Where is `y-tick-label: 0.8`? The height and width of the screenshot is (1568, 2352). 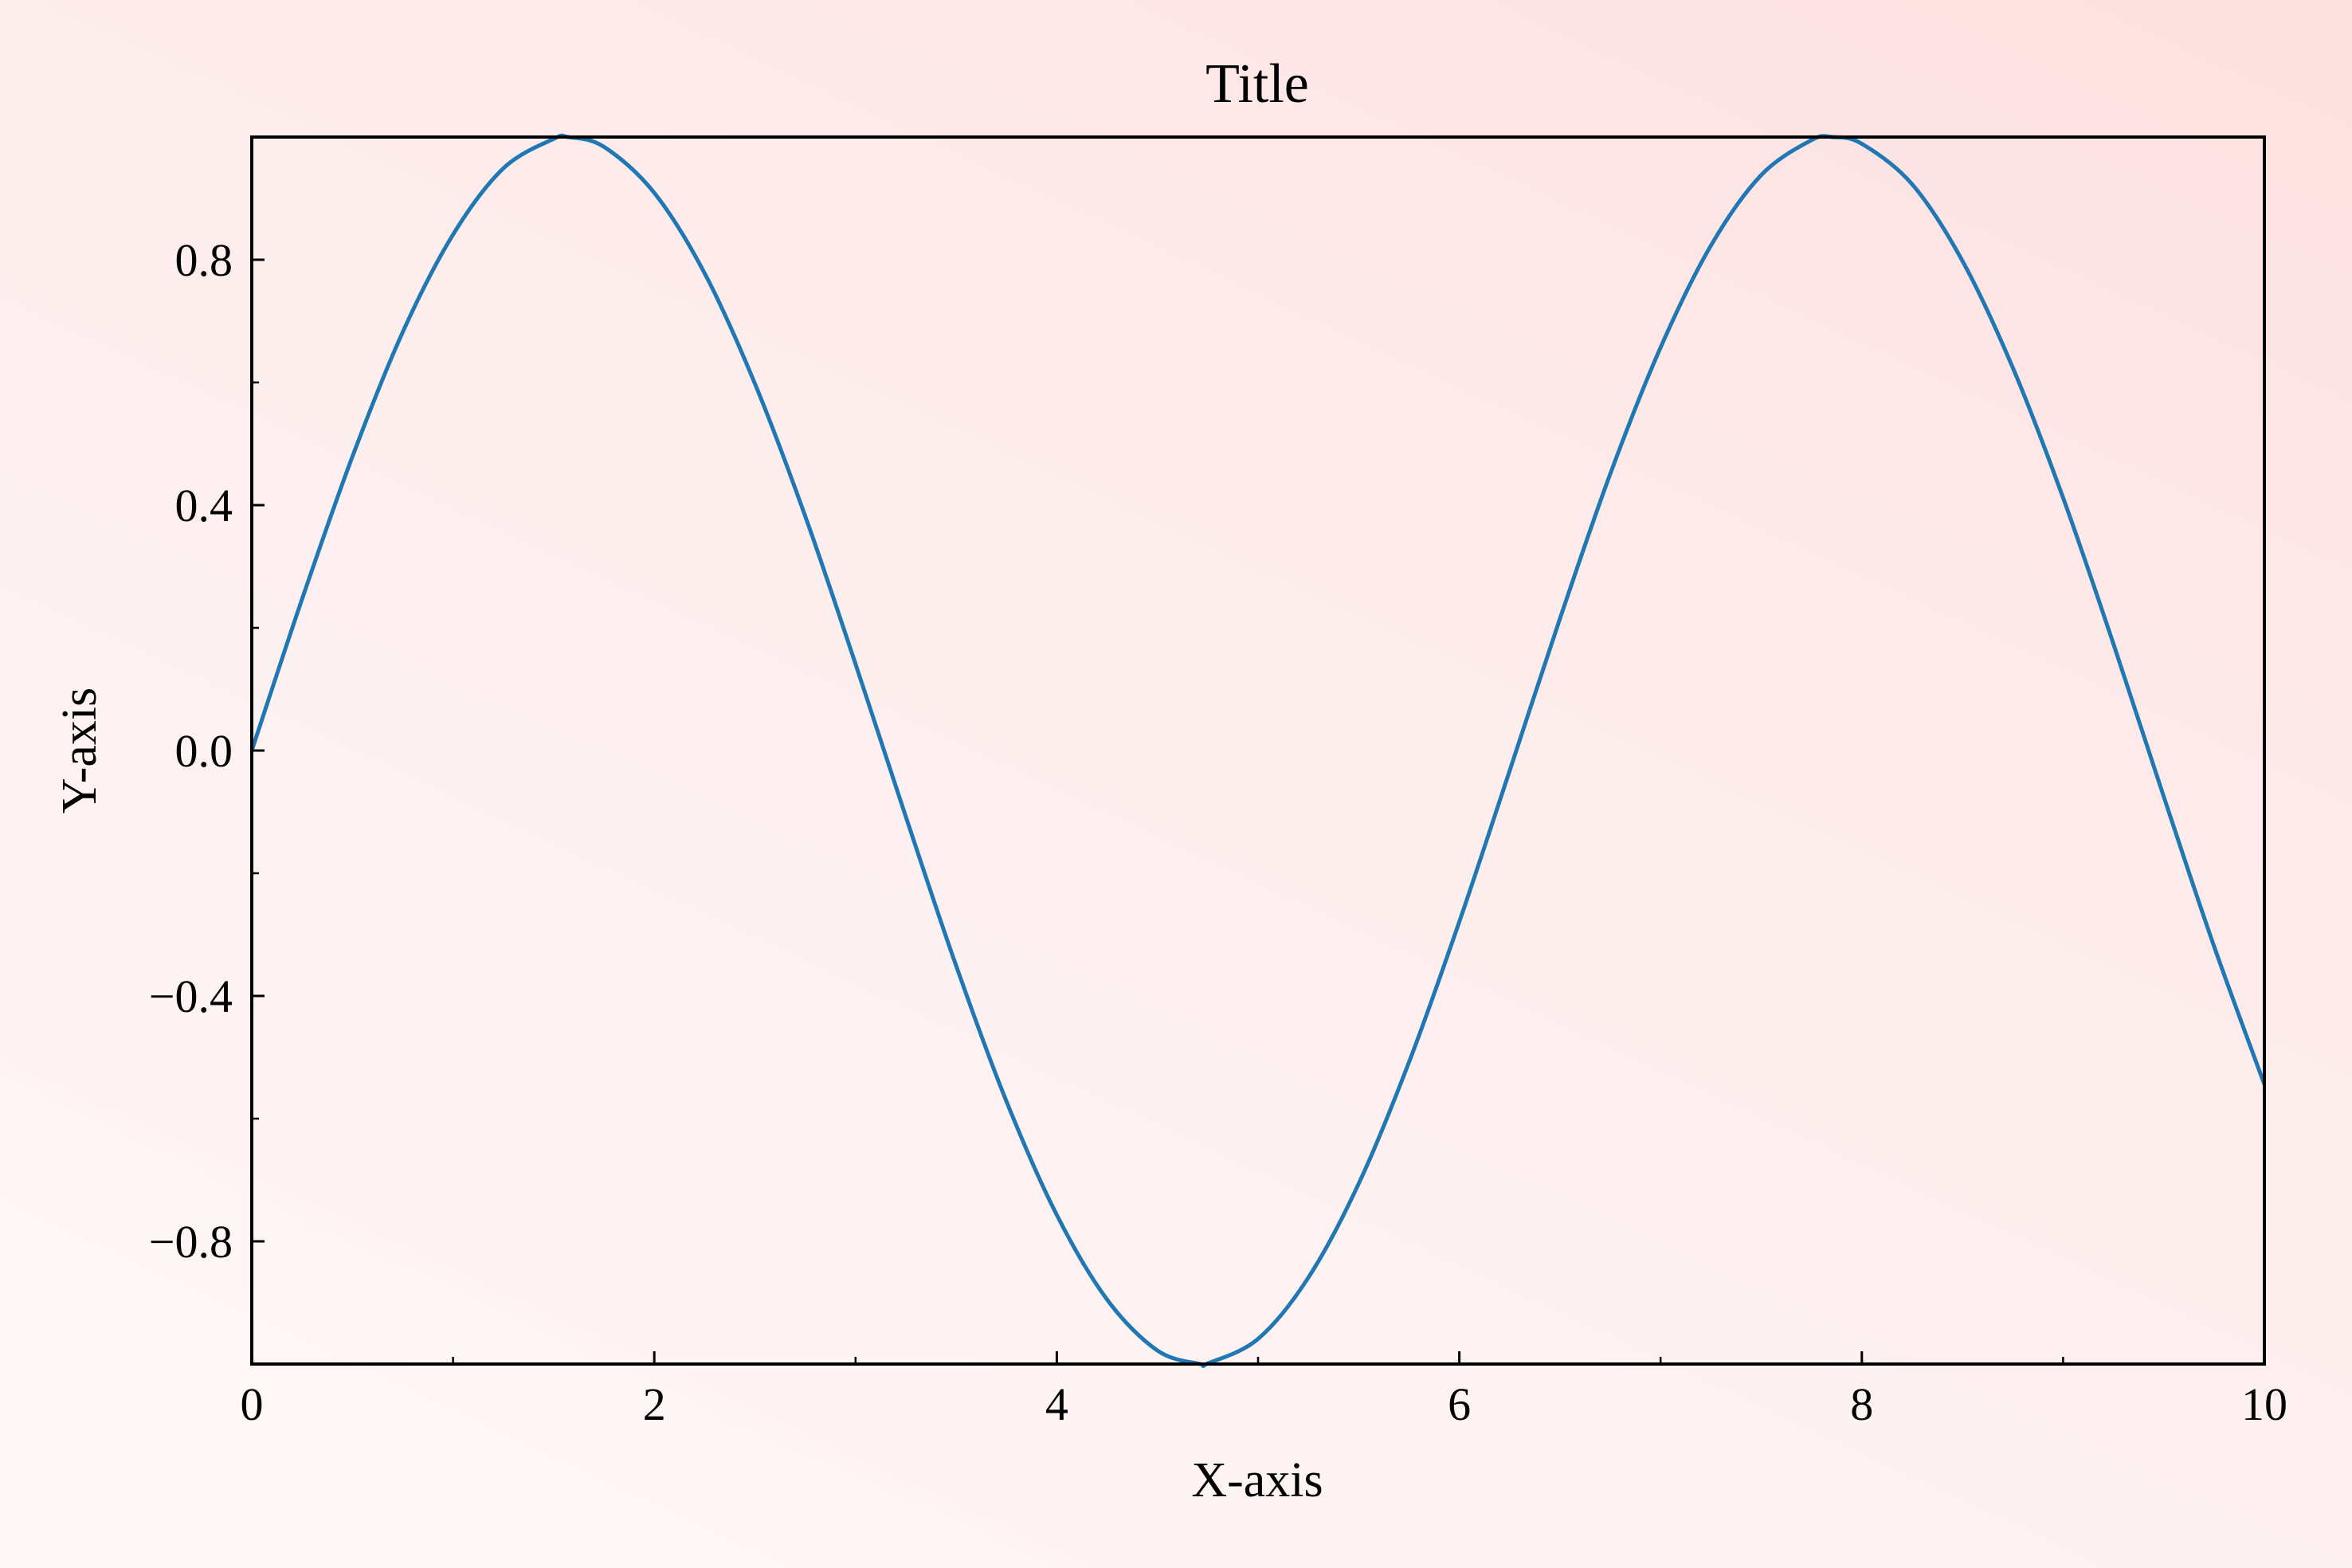
y-tick-label: 0.8 is located at coordinates (204, 260).